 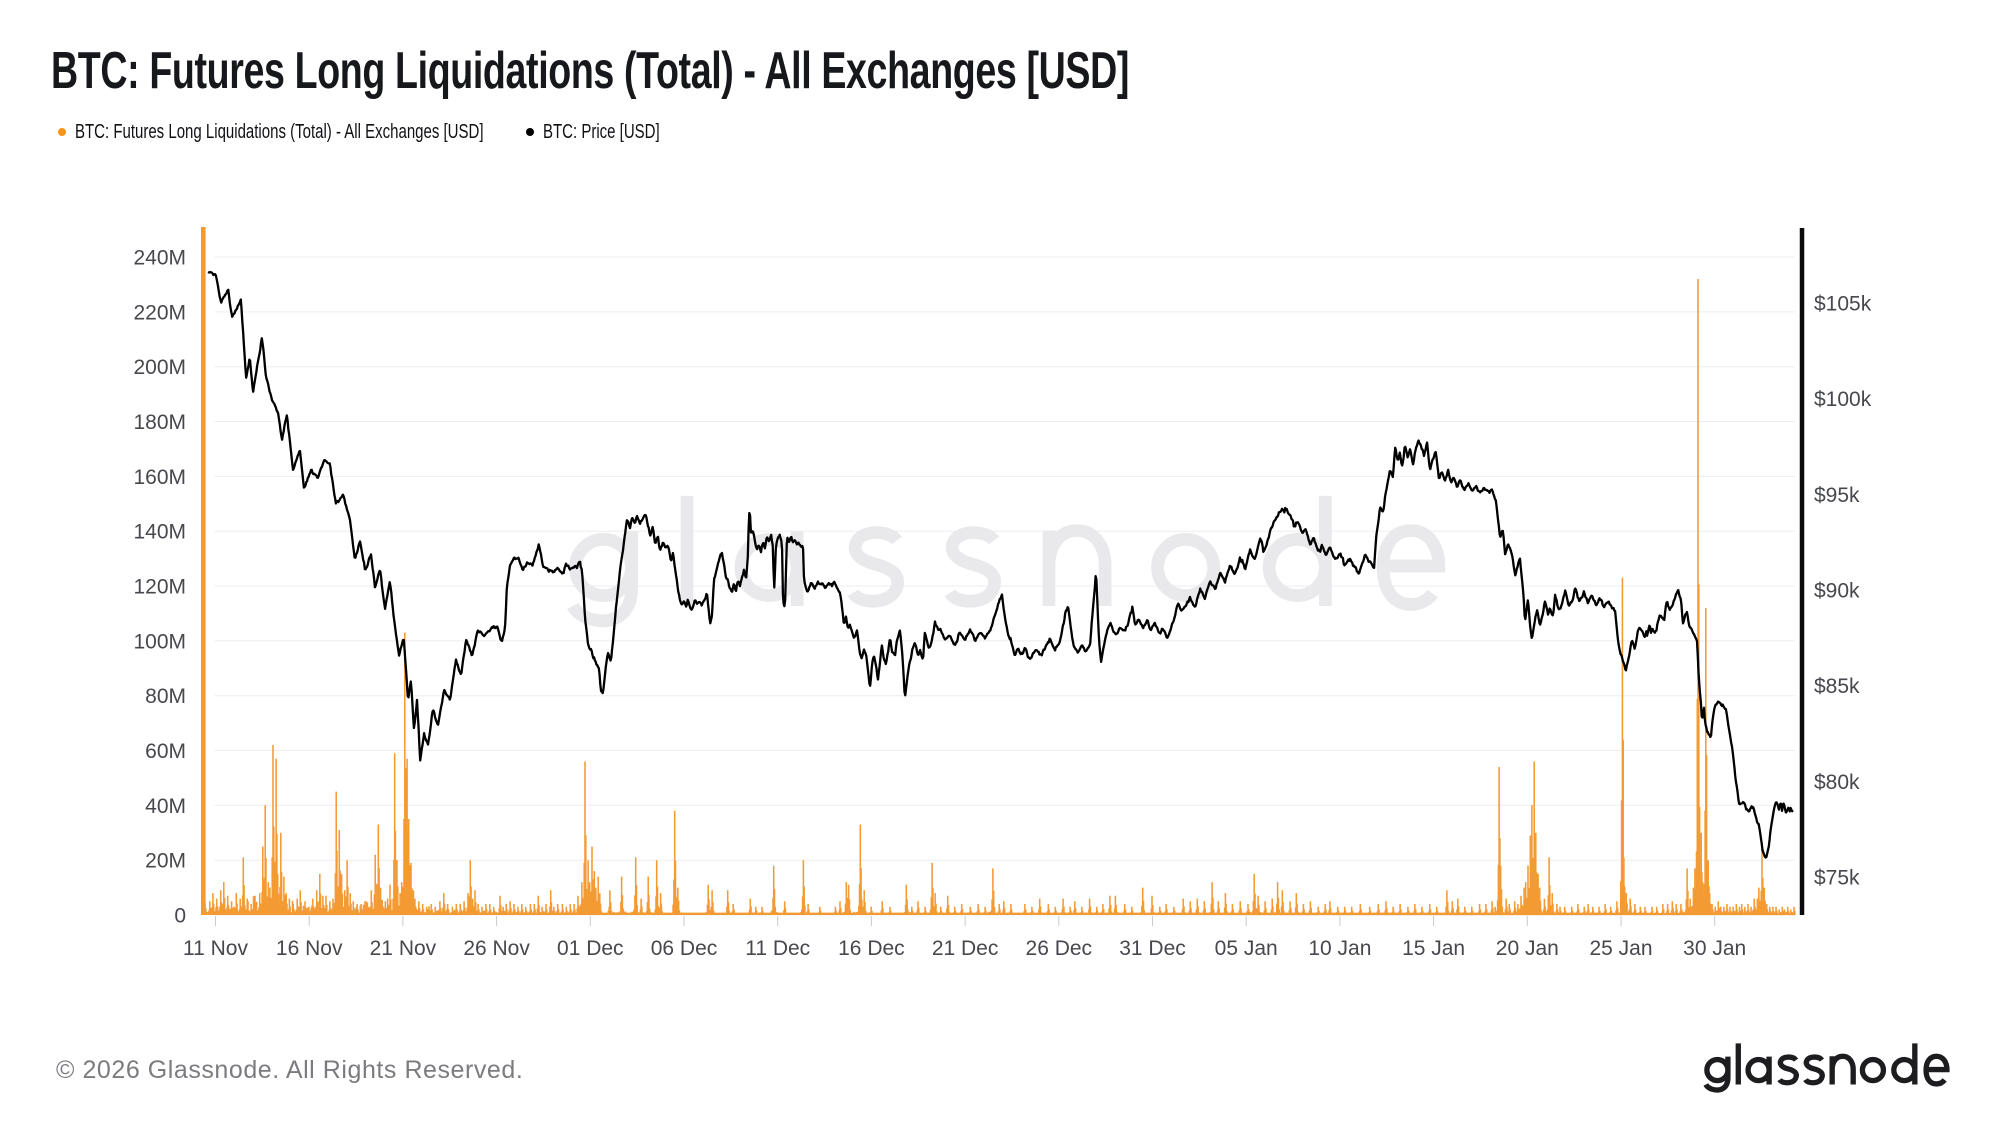 I want to click on svg-text: 200M, so click(x=159, y=367).